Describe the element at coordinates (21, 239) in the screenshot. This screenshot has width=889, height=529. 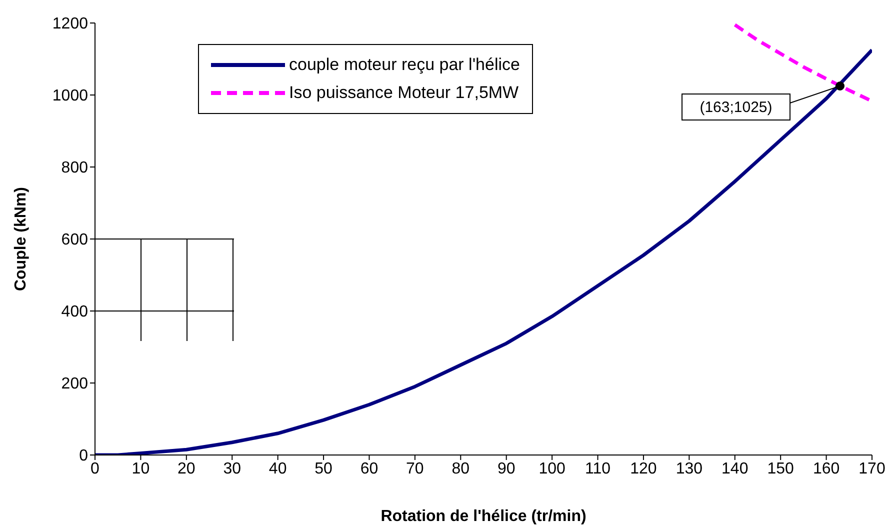
I see `y-axis-title: Couple (kNm)` at that location.